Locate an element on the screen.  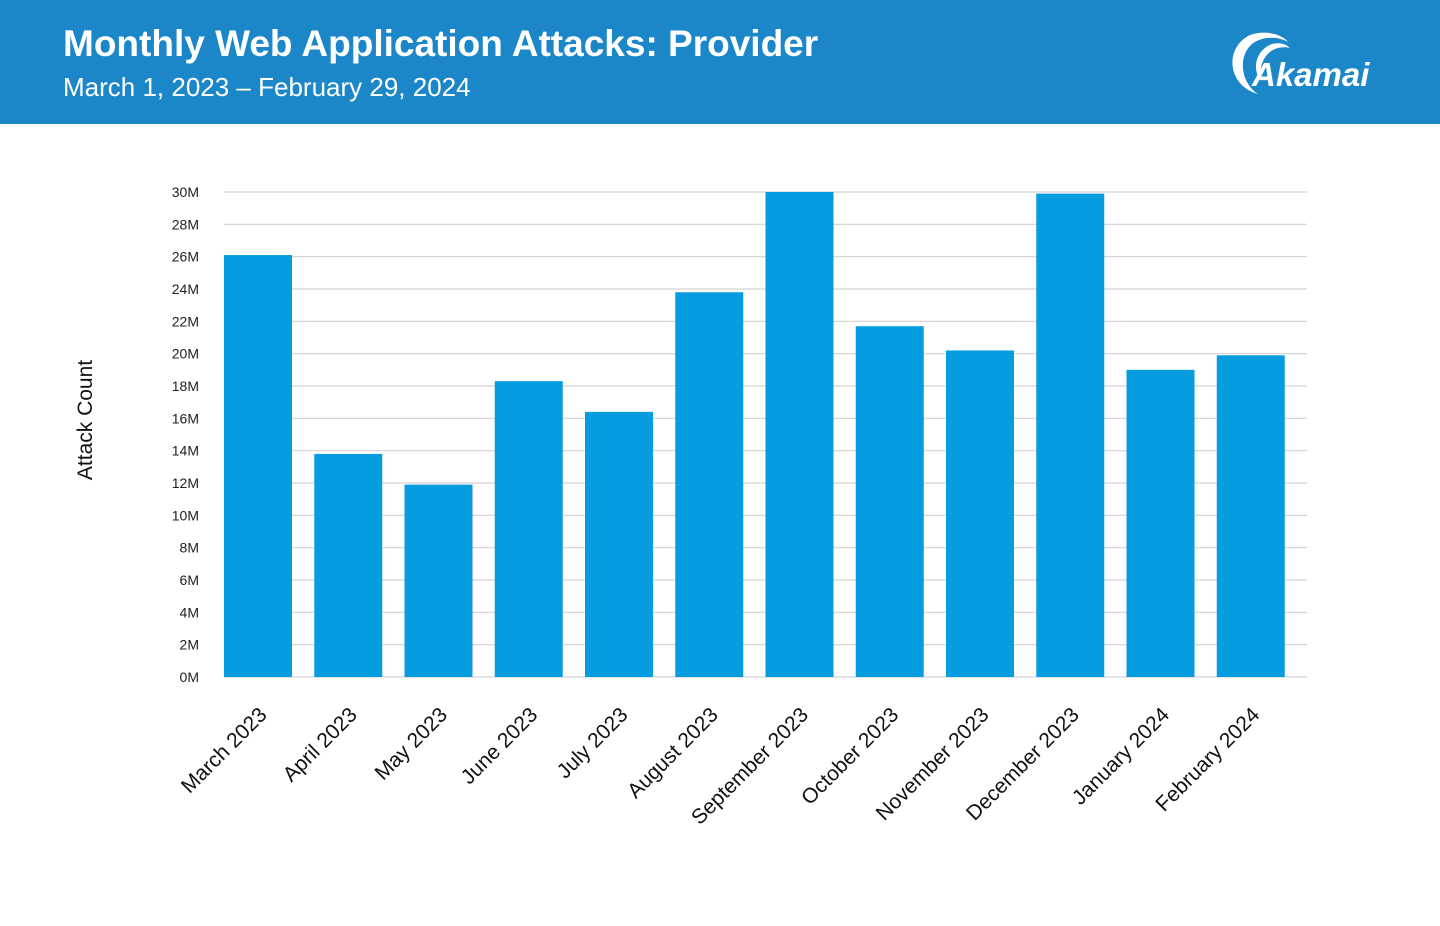
y-tick-label: 30M is located at coordinates (185, 192).